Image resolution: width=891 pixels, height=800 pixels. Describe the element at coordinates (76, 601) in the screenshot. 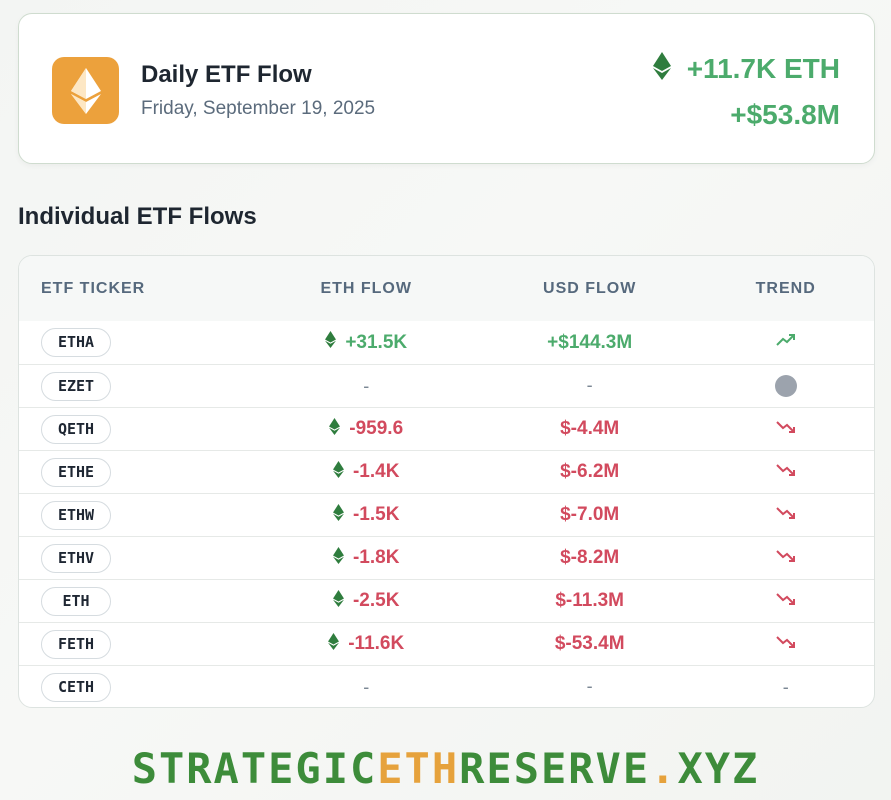

I see `ticker-pill: ETH` at that location.